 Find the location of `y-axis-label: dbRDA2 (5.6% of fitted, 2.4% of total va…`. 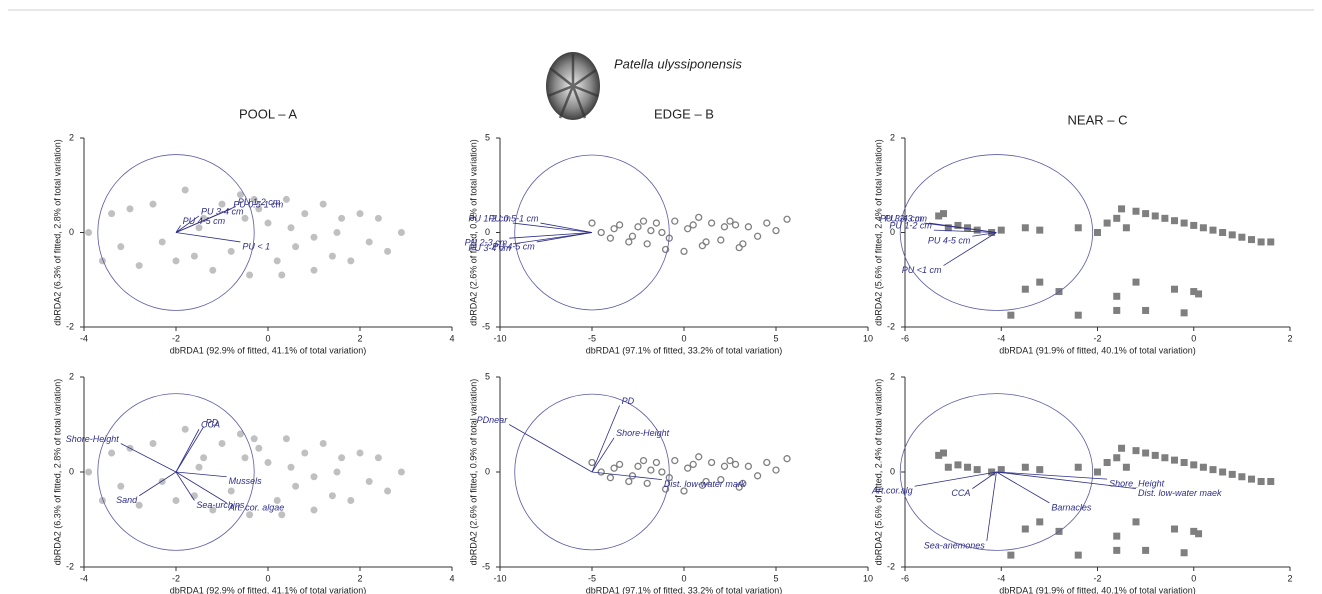

y-axis-label: dbRDA2 (5.6% of fitted, 2.4% of total va… is located at coordinates (878, 472).